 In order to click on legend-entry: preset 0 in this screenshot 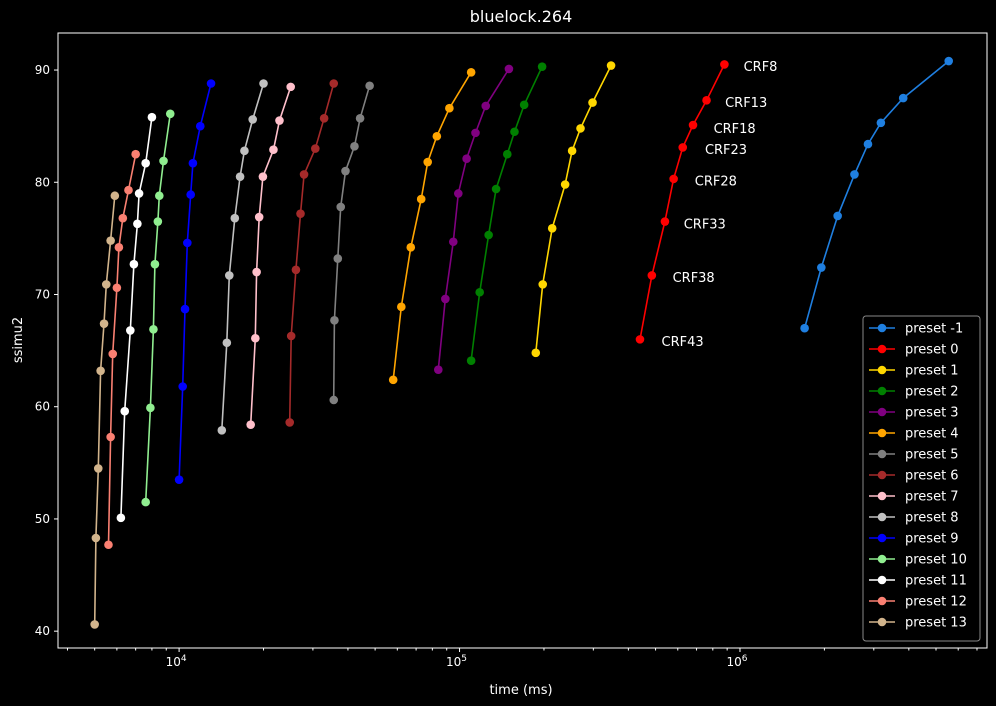, I will do `click(914, 350)`.